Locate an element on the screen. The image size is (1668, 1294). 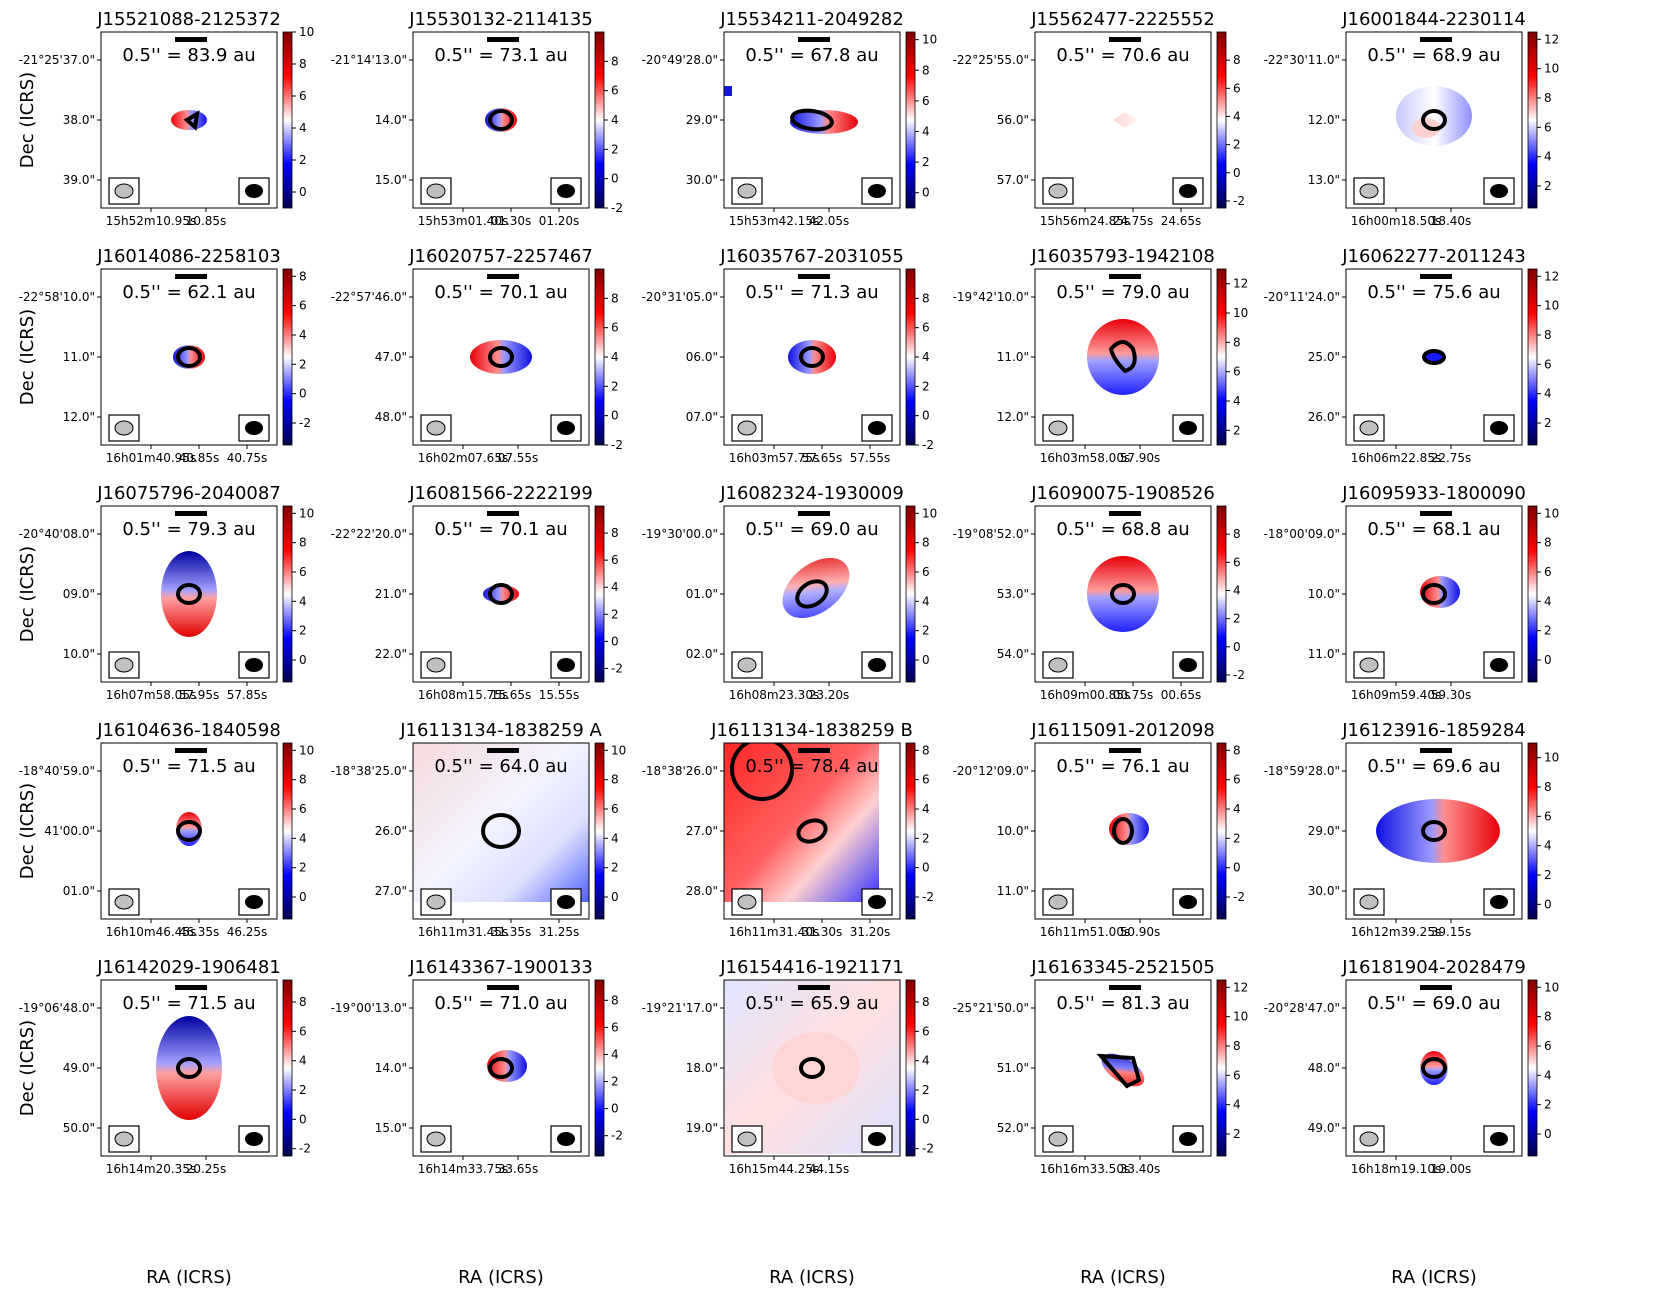
x-axis-label: RA (ICRS) is located at coordinates (189, 1277).